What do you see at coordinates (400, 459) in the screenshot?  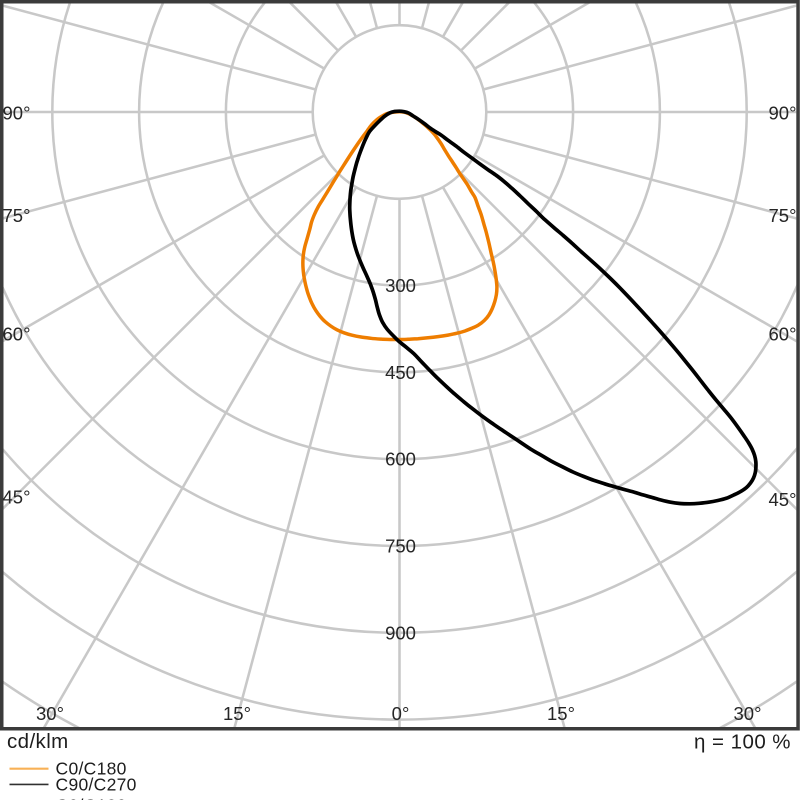 I see `svg-text: 600` at bounding box center [400, 459].